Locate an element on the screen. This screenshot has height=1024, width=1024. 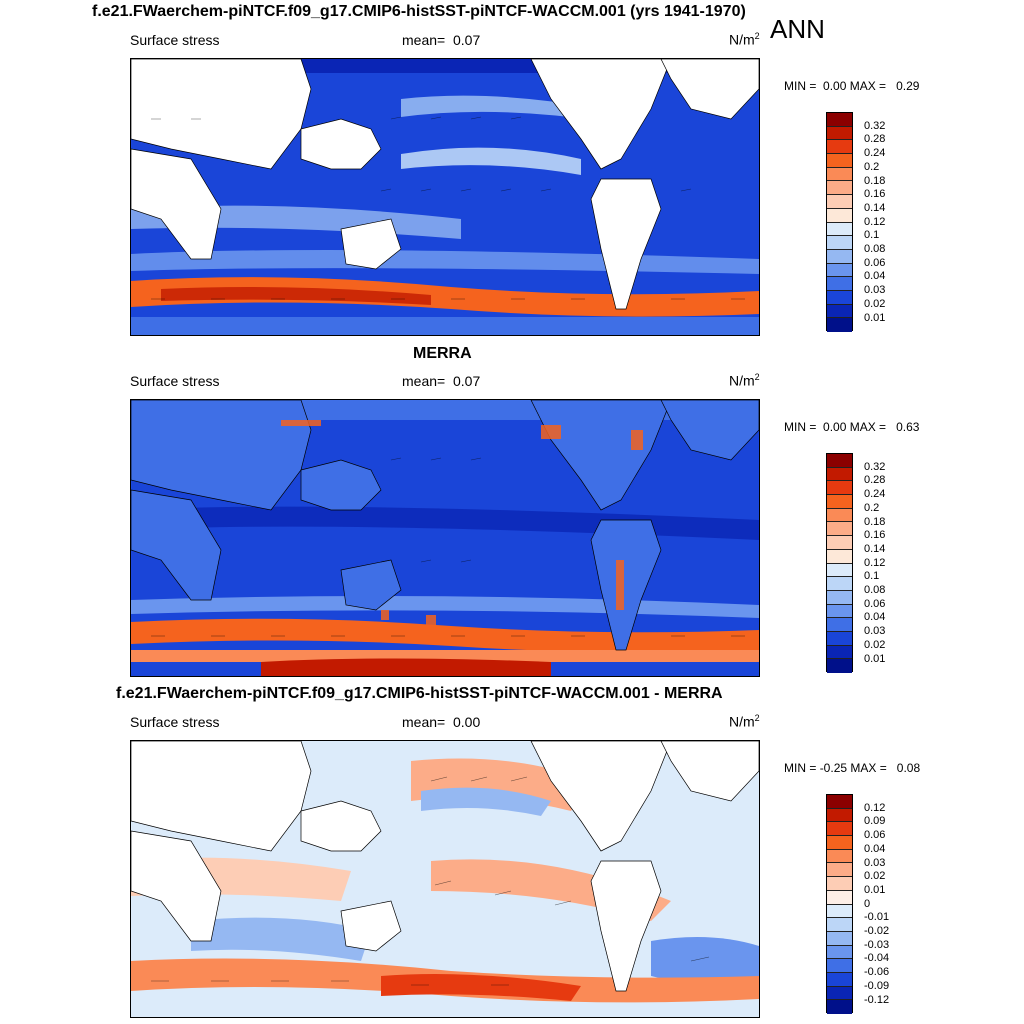
panel-2-mean-label: mean= is located at coordinates (424, 381).